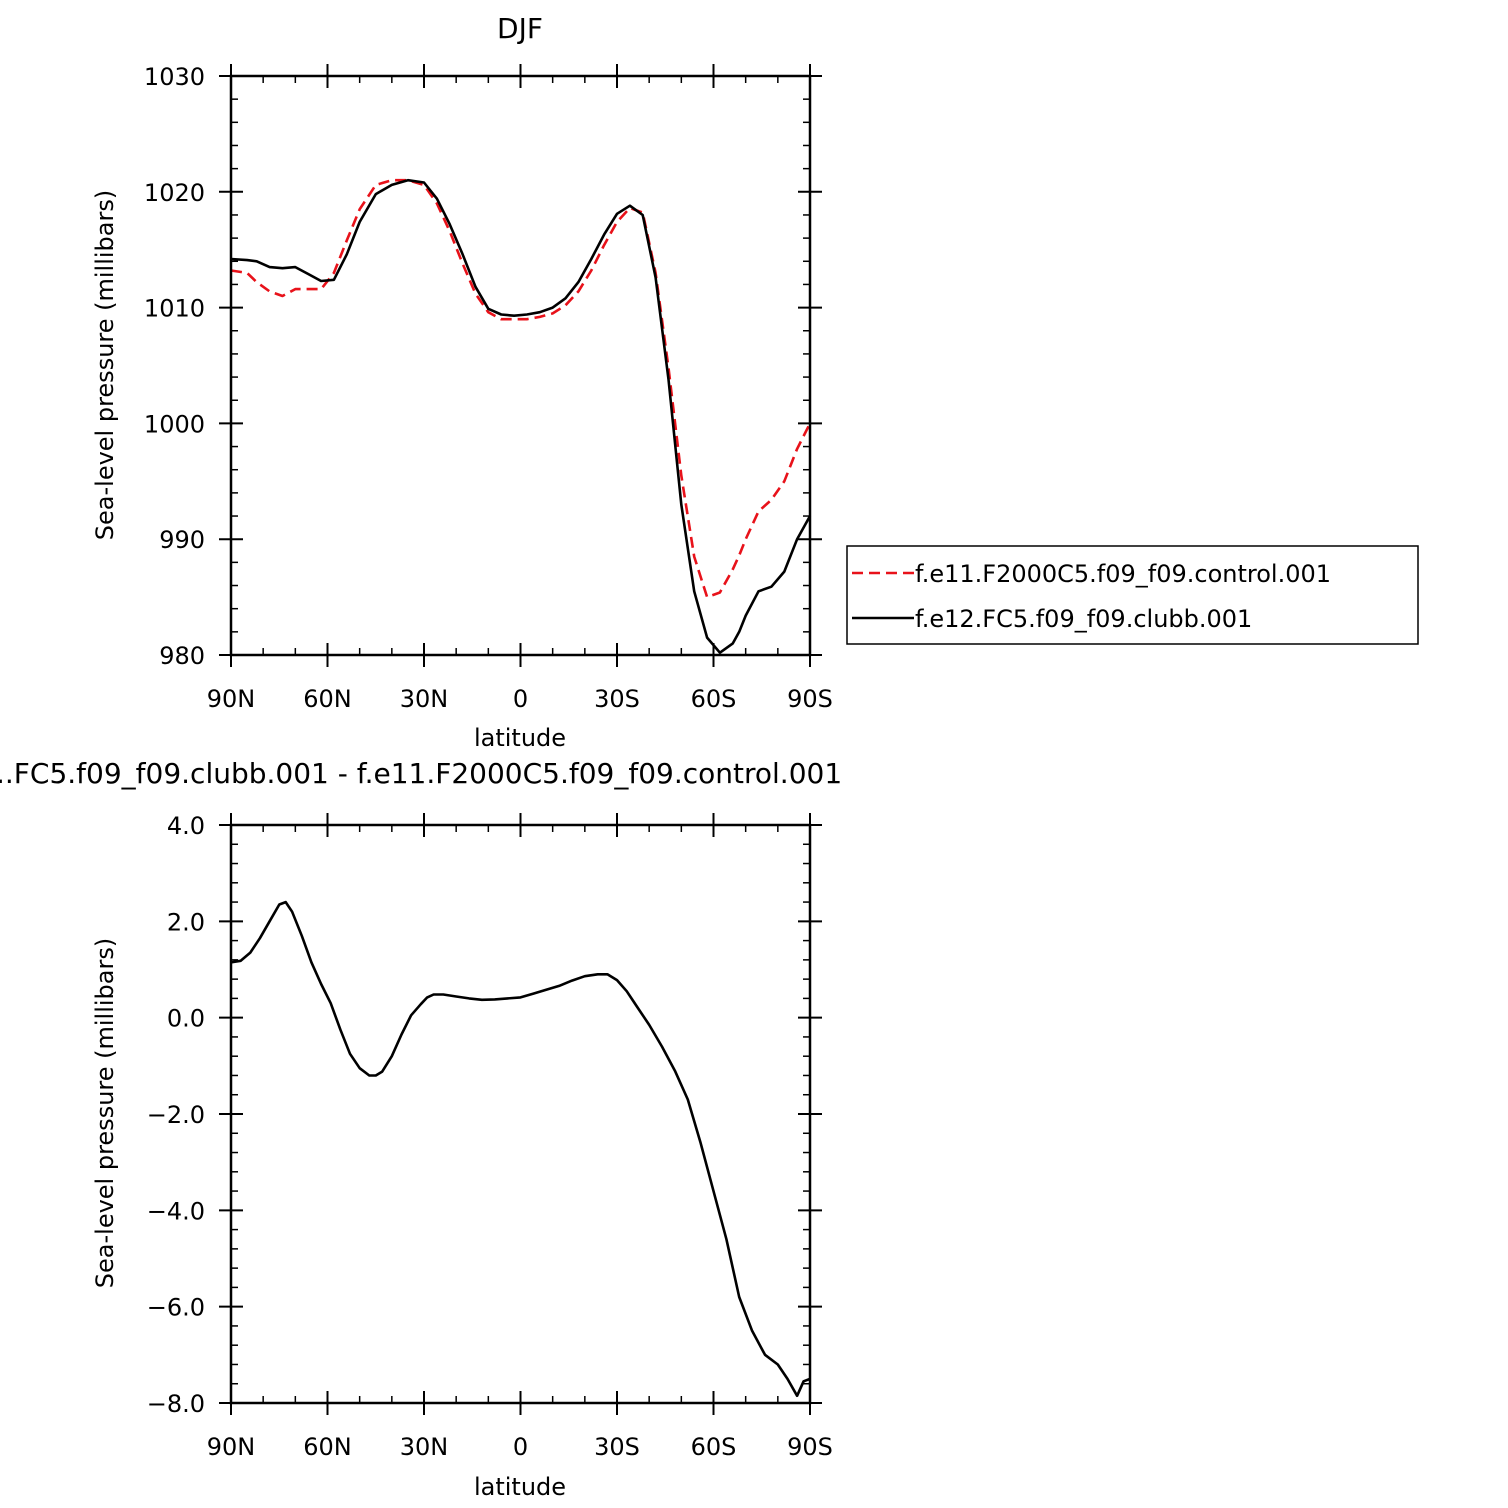  What do you see at coordinates (174, 309) in the screenshot?
I see `top-ytick-label: 1010` at bounding box center [174, 309].